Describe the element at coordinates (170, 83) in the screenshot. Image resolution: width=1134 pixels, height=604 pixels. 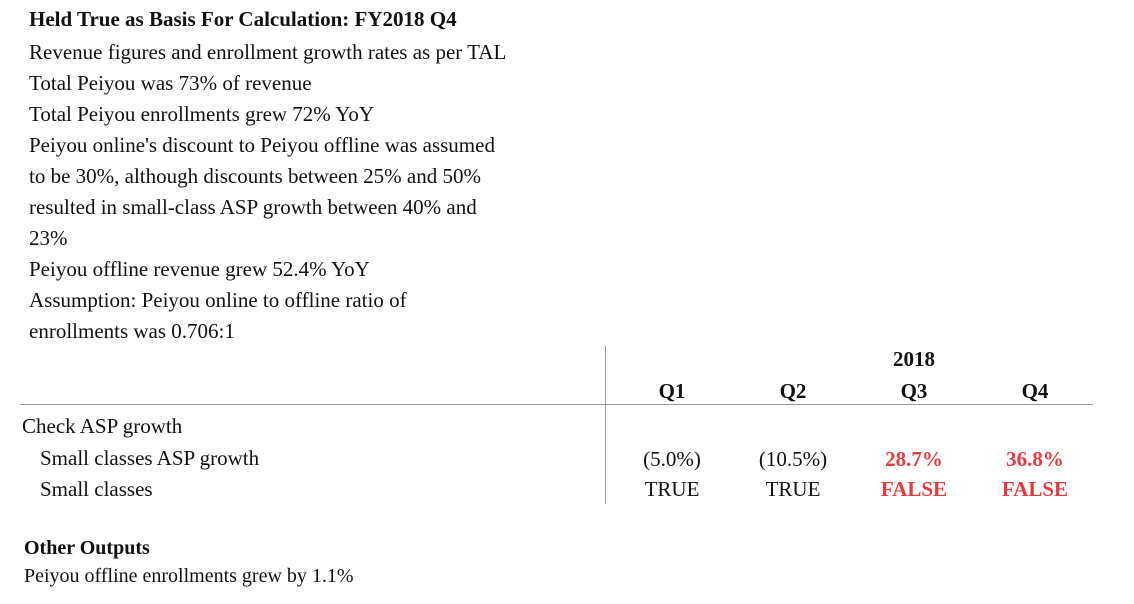
I see `assumption-line: Total Peiyou was 73% of revenue` at that location.